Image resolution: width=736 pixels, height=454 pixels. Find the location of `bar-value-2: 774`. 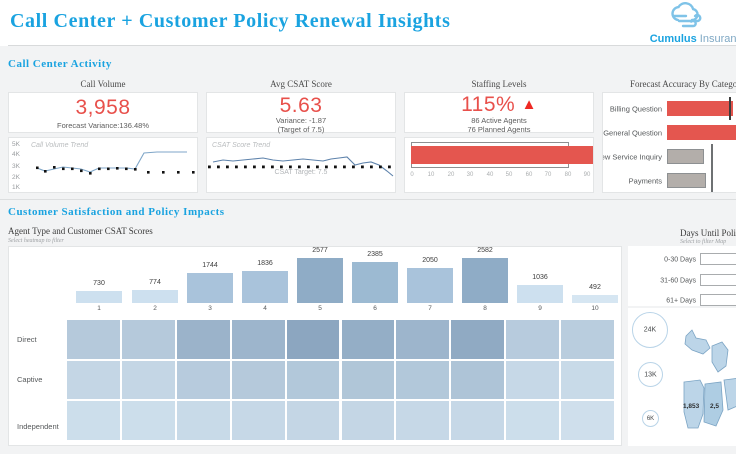

bar-value-2: 774 is located at coordinates (155, 282).